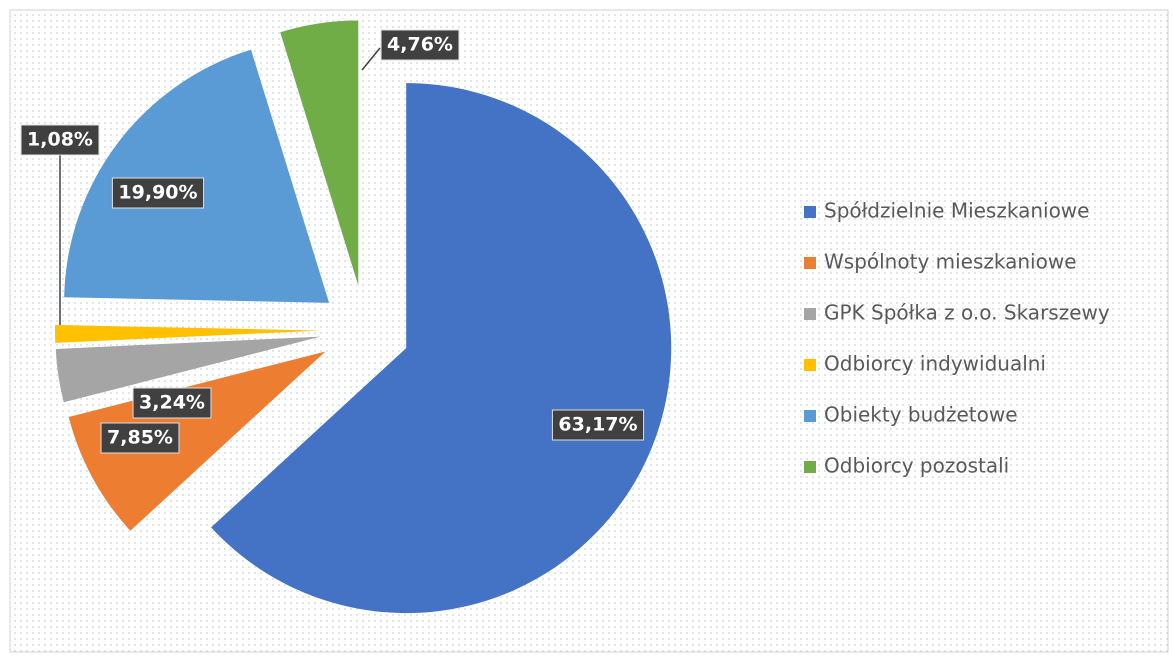 The image size is (1173, 657). Describe the element at coordinates (371, 59) in the screenshot. I see `leader-line` at that location.